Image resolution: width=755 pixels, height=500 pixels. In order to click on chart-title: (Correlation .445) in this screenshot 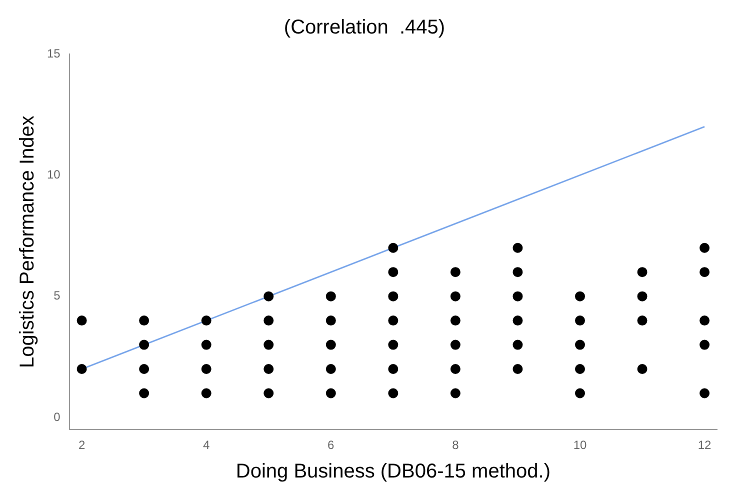, I will do `click(365, 27)`.